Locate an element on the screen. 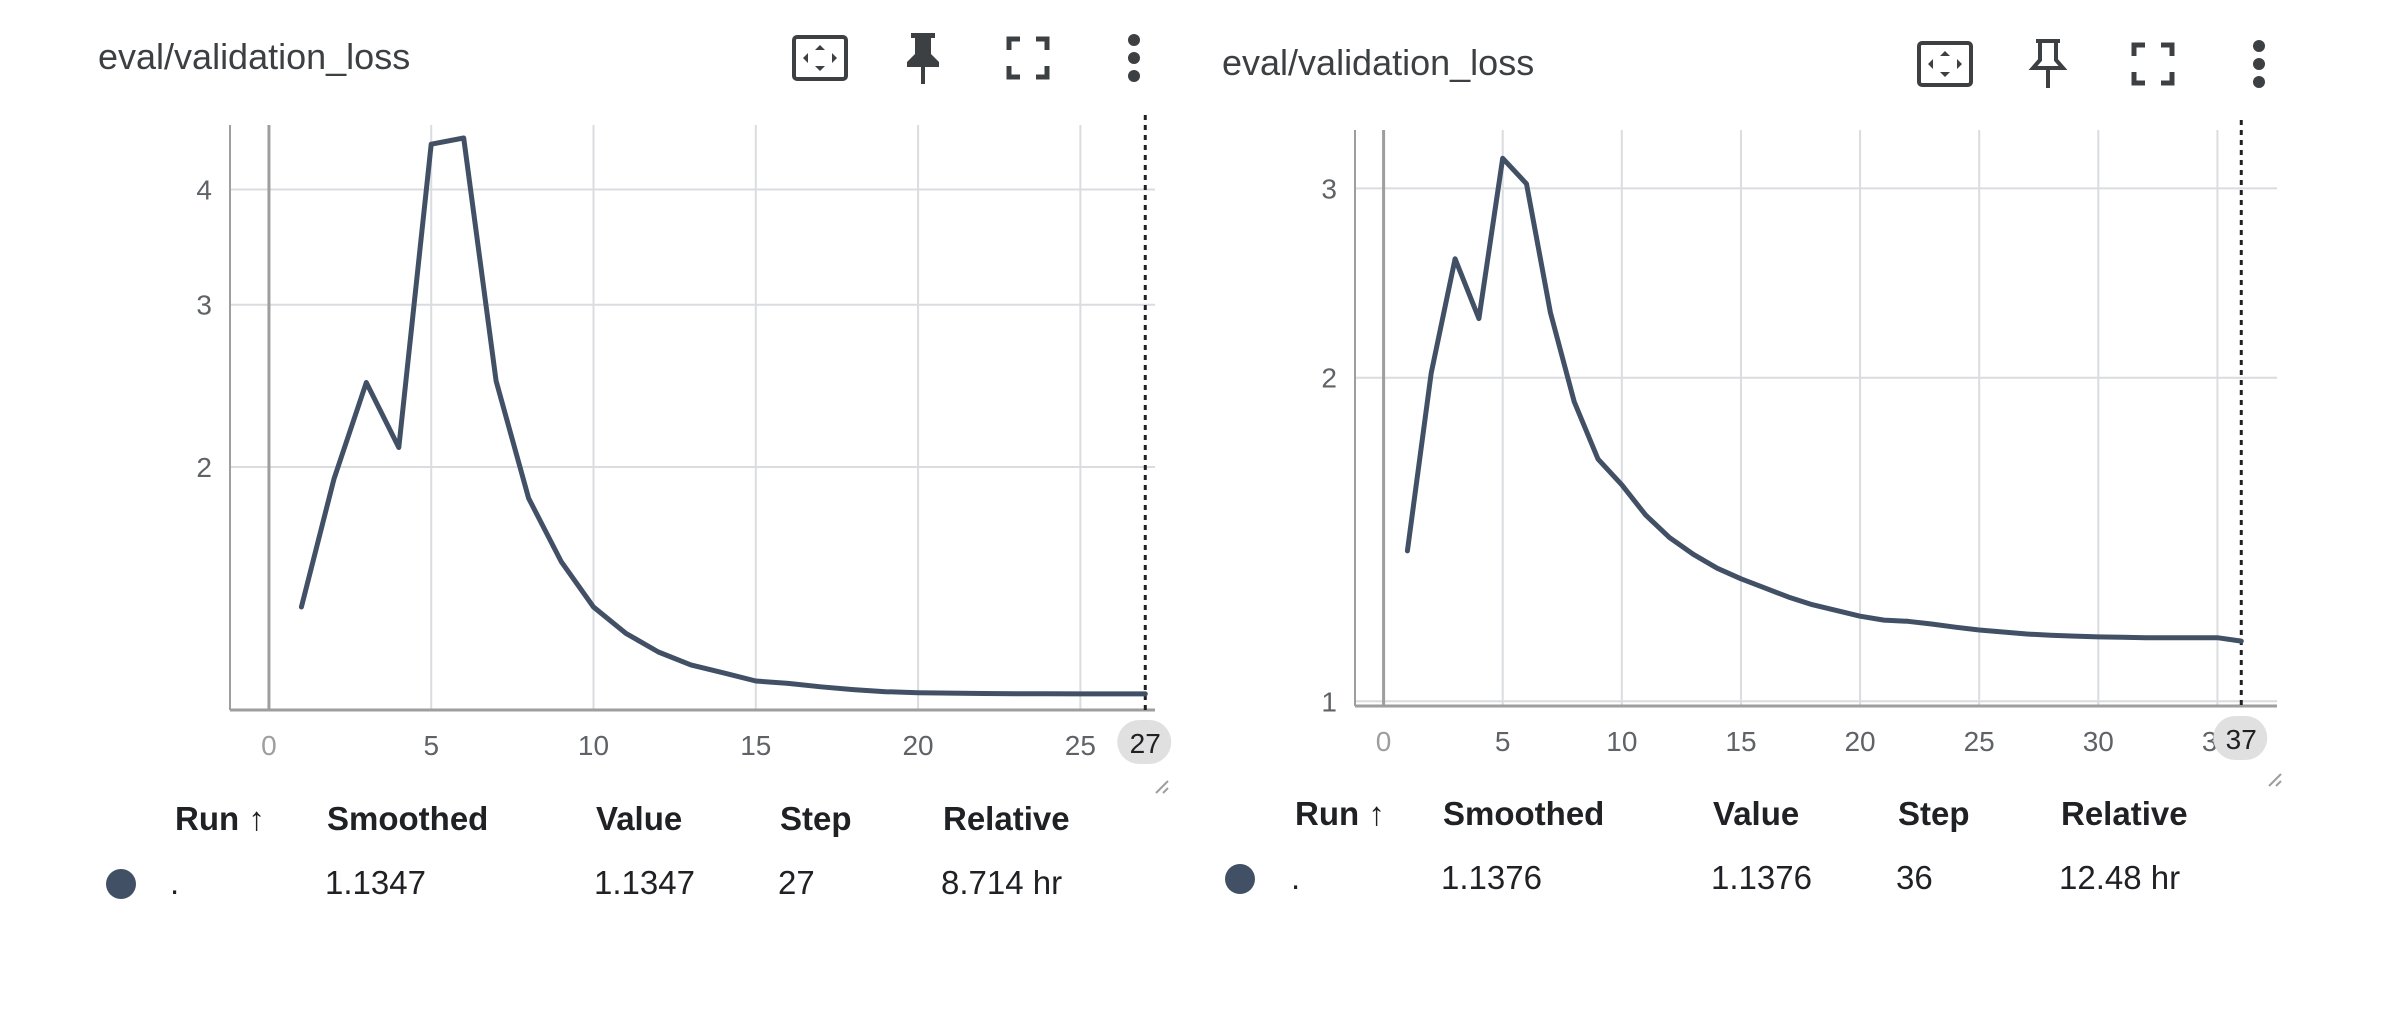 Image resolution: width=2400 pixels, height=1014 pixels. step-value: 27 is located at coordinates (796, 882).